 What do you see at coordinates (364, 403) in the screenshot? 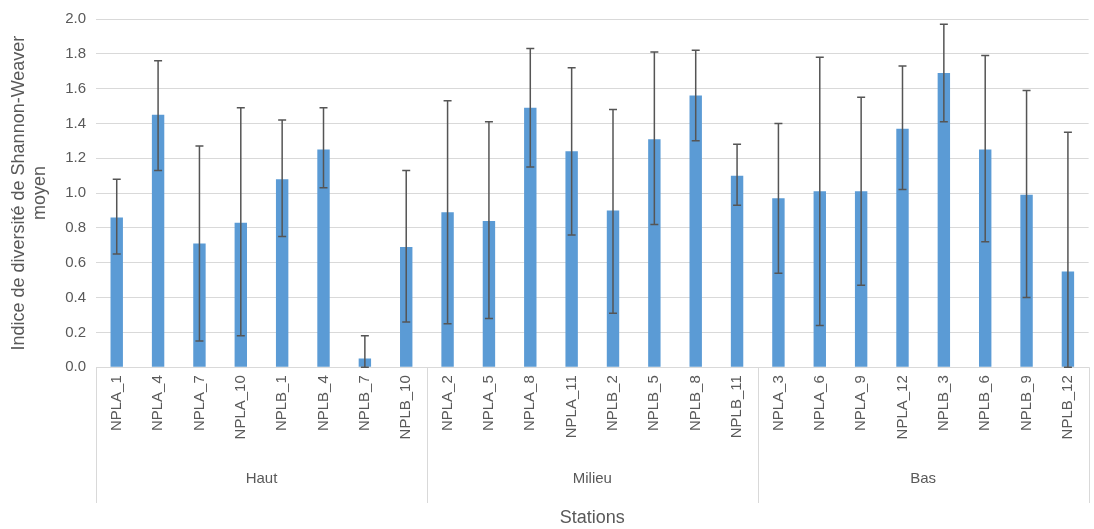
I see `x-tick-label: NPLB_7` at bounding box center [364, 403].